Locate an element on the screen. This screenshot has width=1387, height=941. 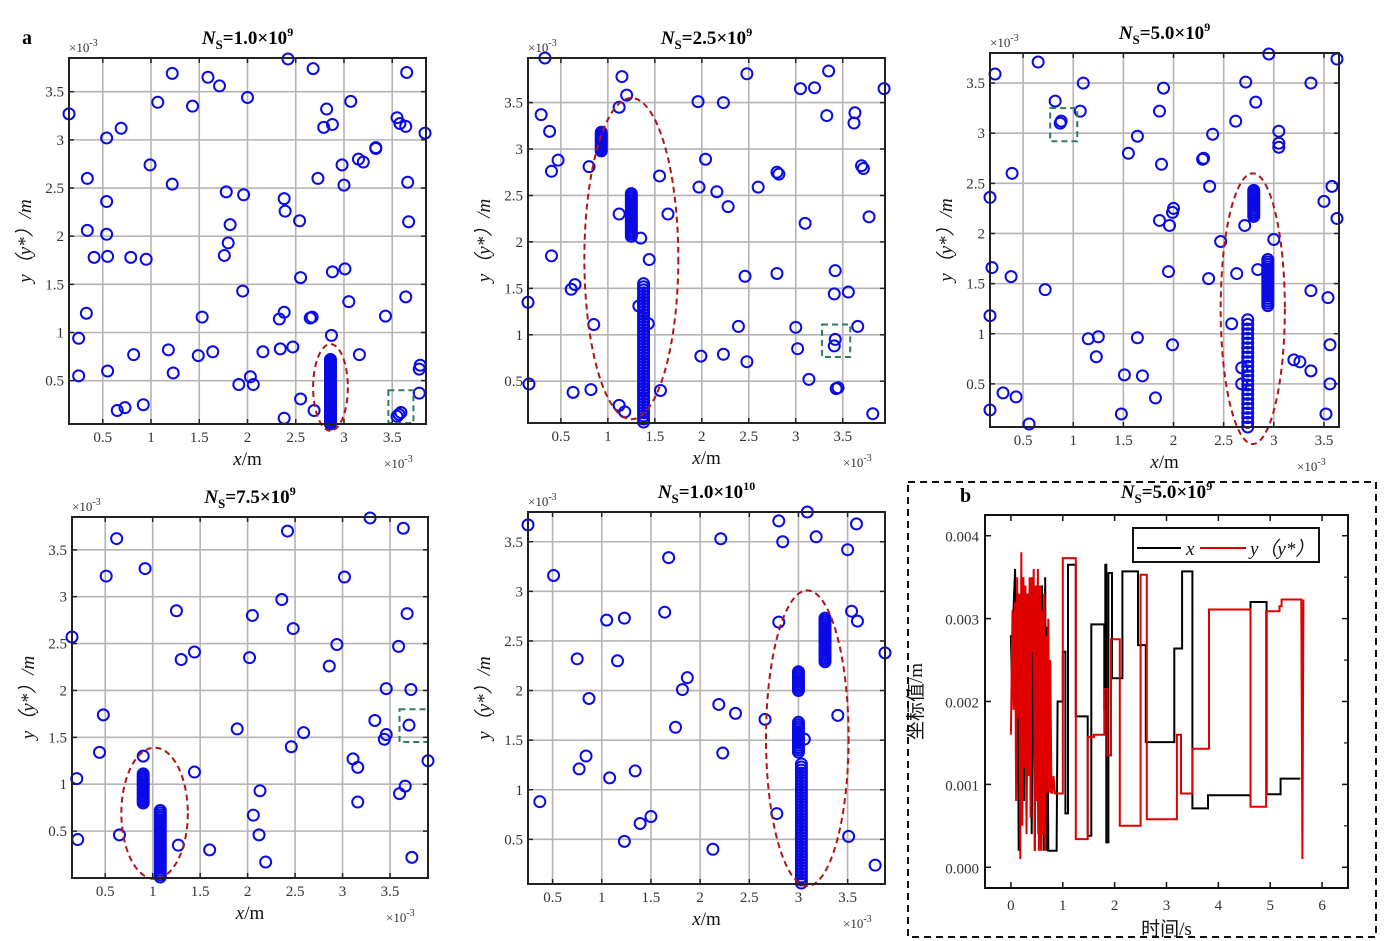
x-tick-label: 1 is located at coordinates (1063, 906).